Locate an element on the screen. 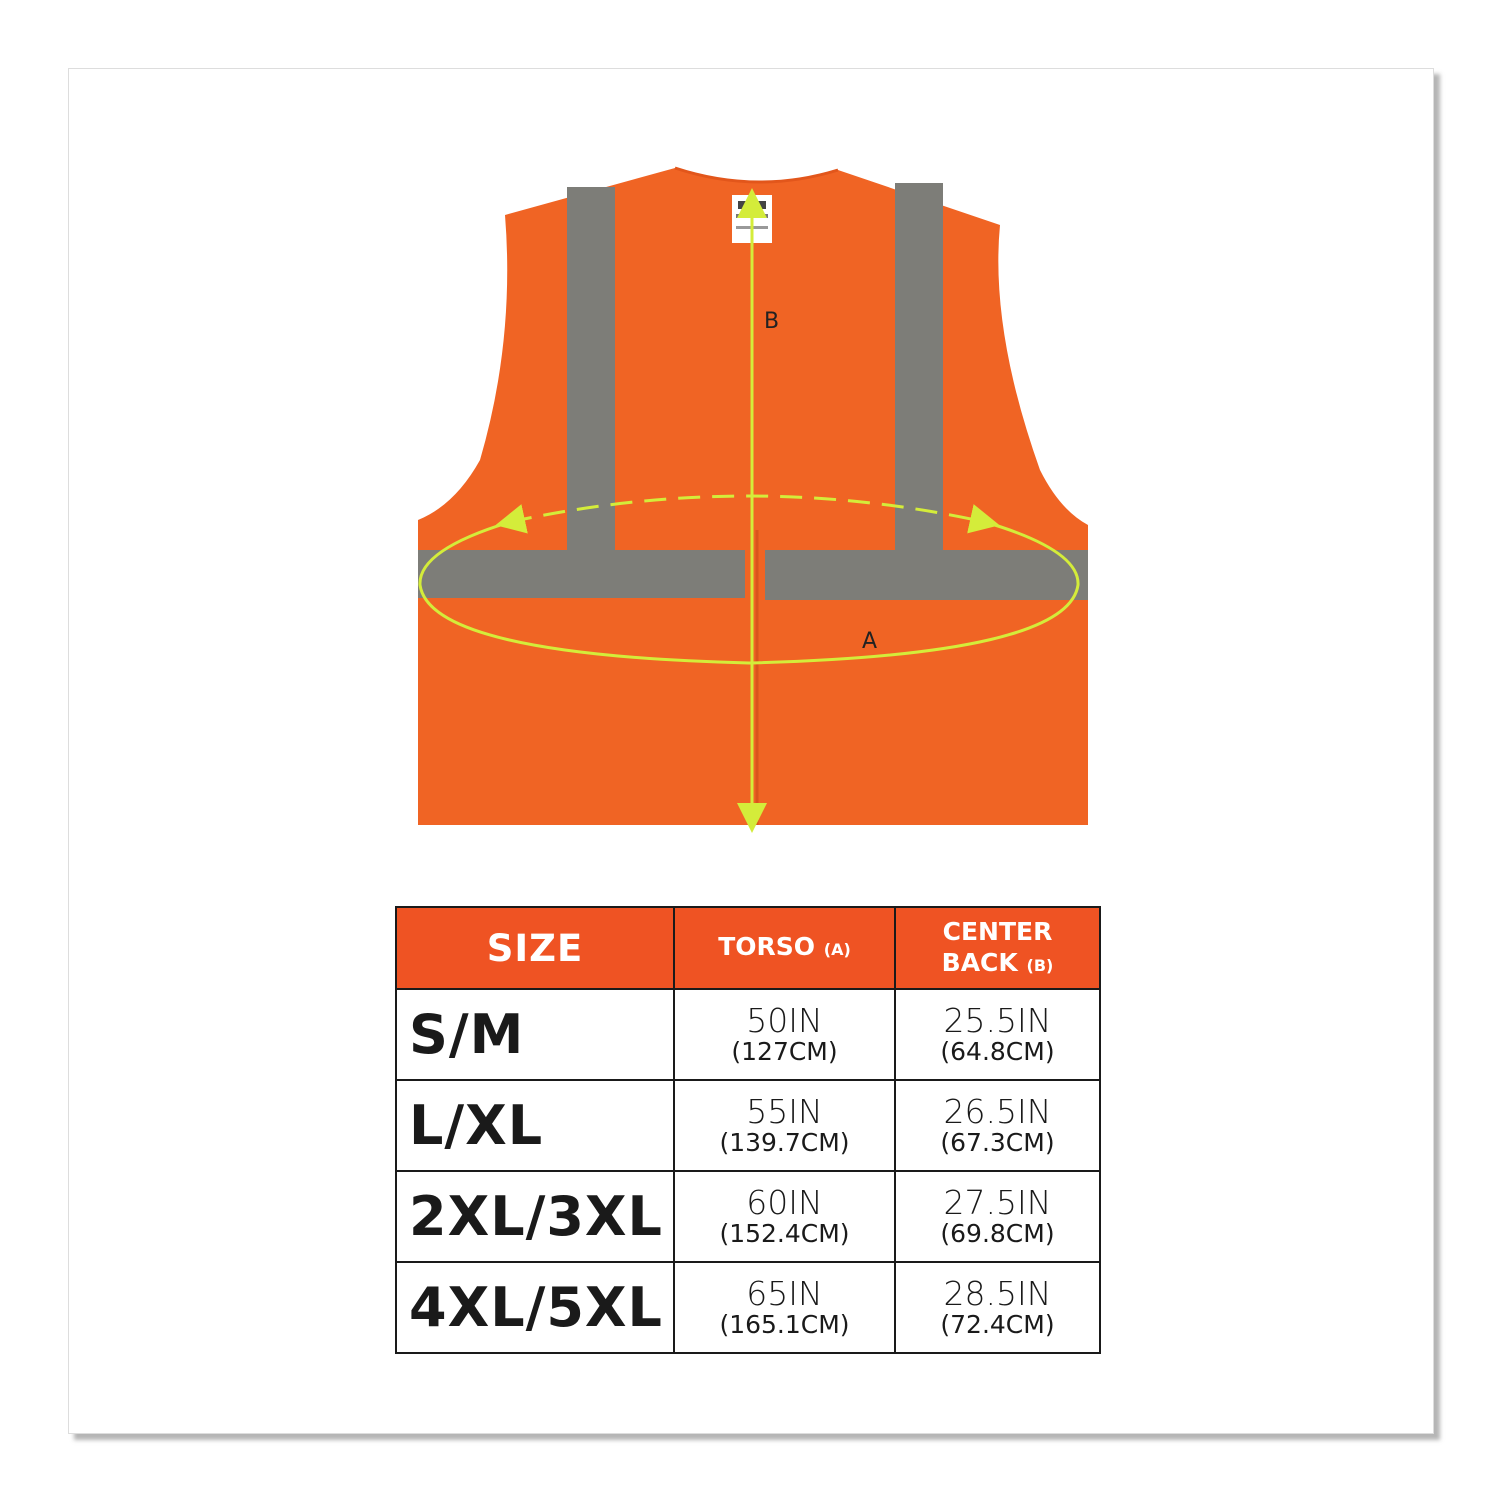 The height and width of the screenshot is (1500, 1500). torso-in: 55IN is located at coordinates (784, 1111).